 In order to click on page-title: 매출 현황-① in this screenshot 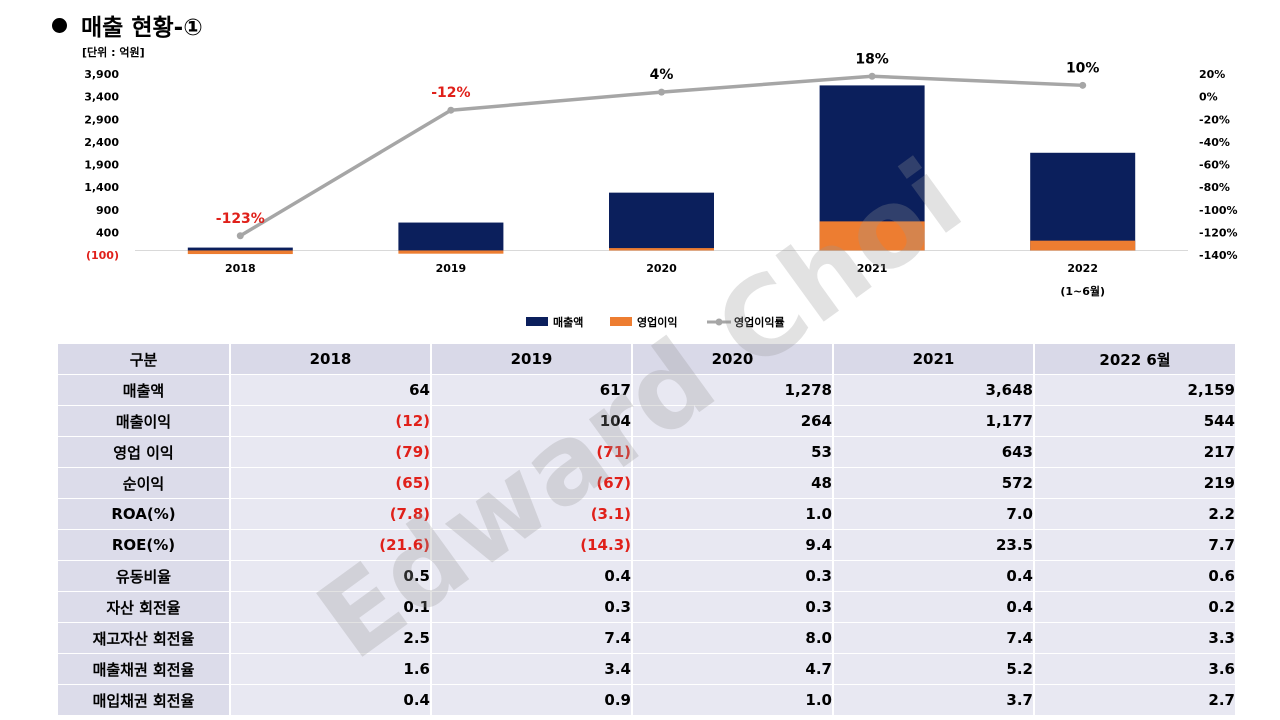, I will do `click(127, 25)`.